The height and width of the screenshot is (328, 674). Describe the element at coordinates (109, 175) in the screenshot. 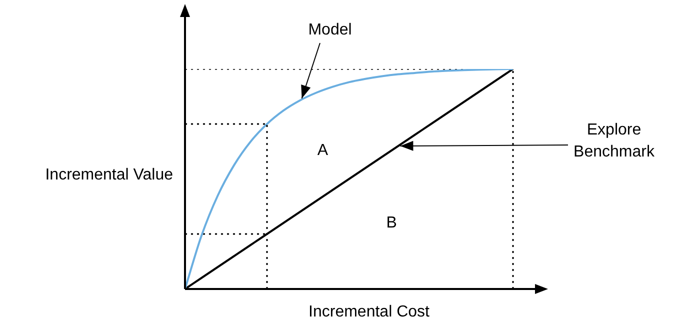

I see `y-axis-title: Incremental Value` at that location.